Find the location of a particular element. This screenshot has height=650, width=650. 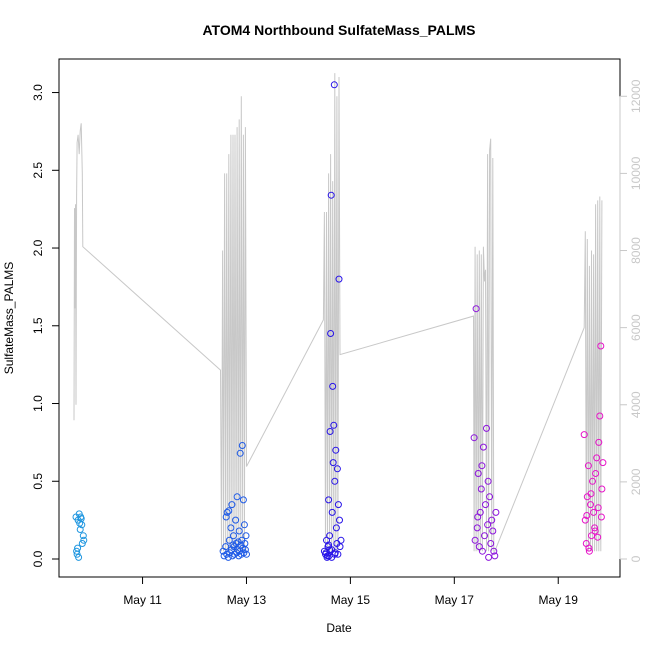

y-tick-label: 2.0 is located at coordinates (38, 247).